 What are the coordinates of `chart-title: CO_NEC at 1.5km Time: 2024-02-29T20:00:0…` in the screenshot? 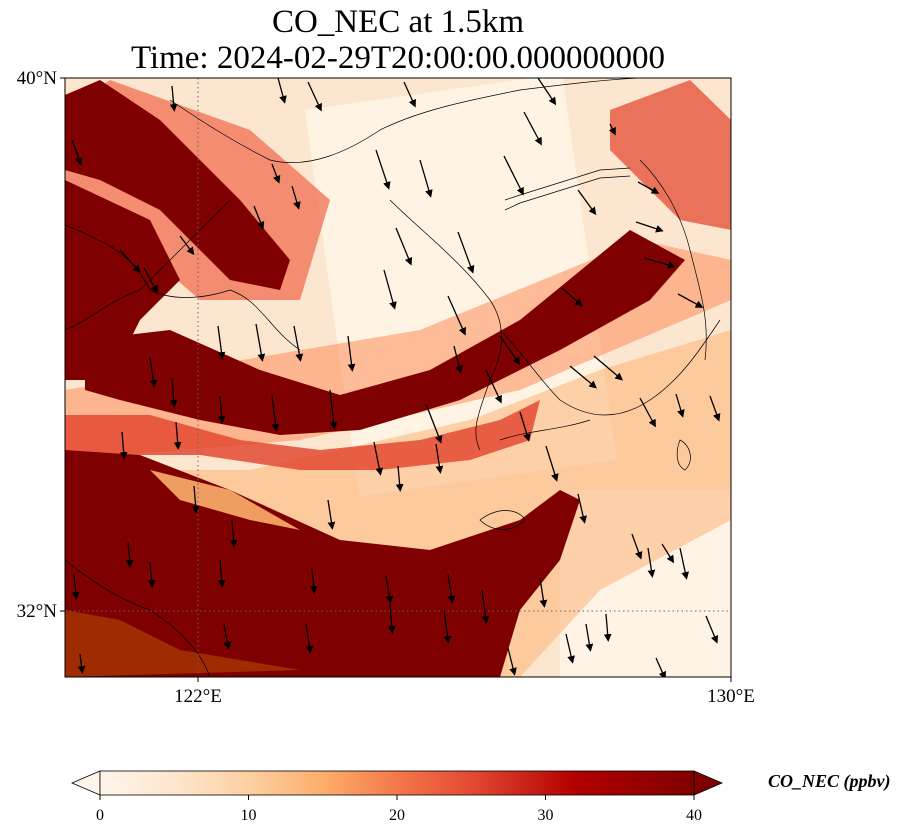 It's located at (398, 40).